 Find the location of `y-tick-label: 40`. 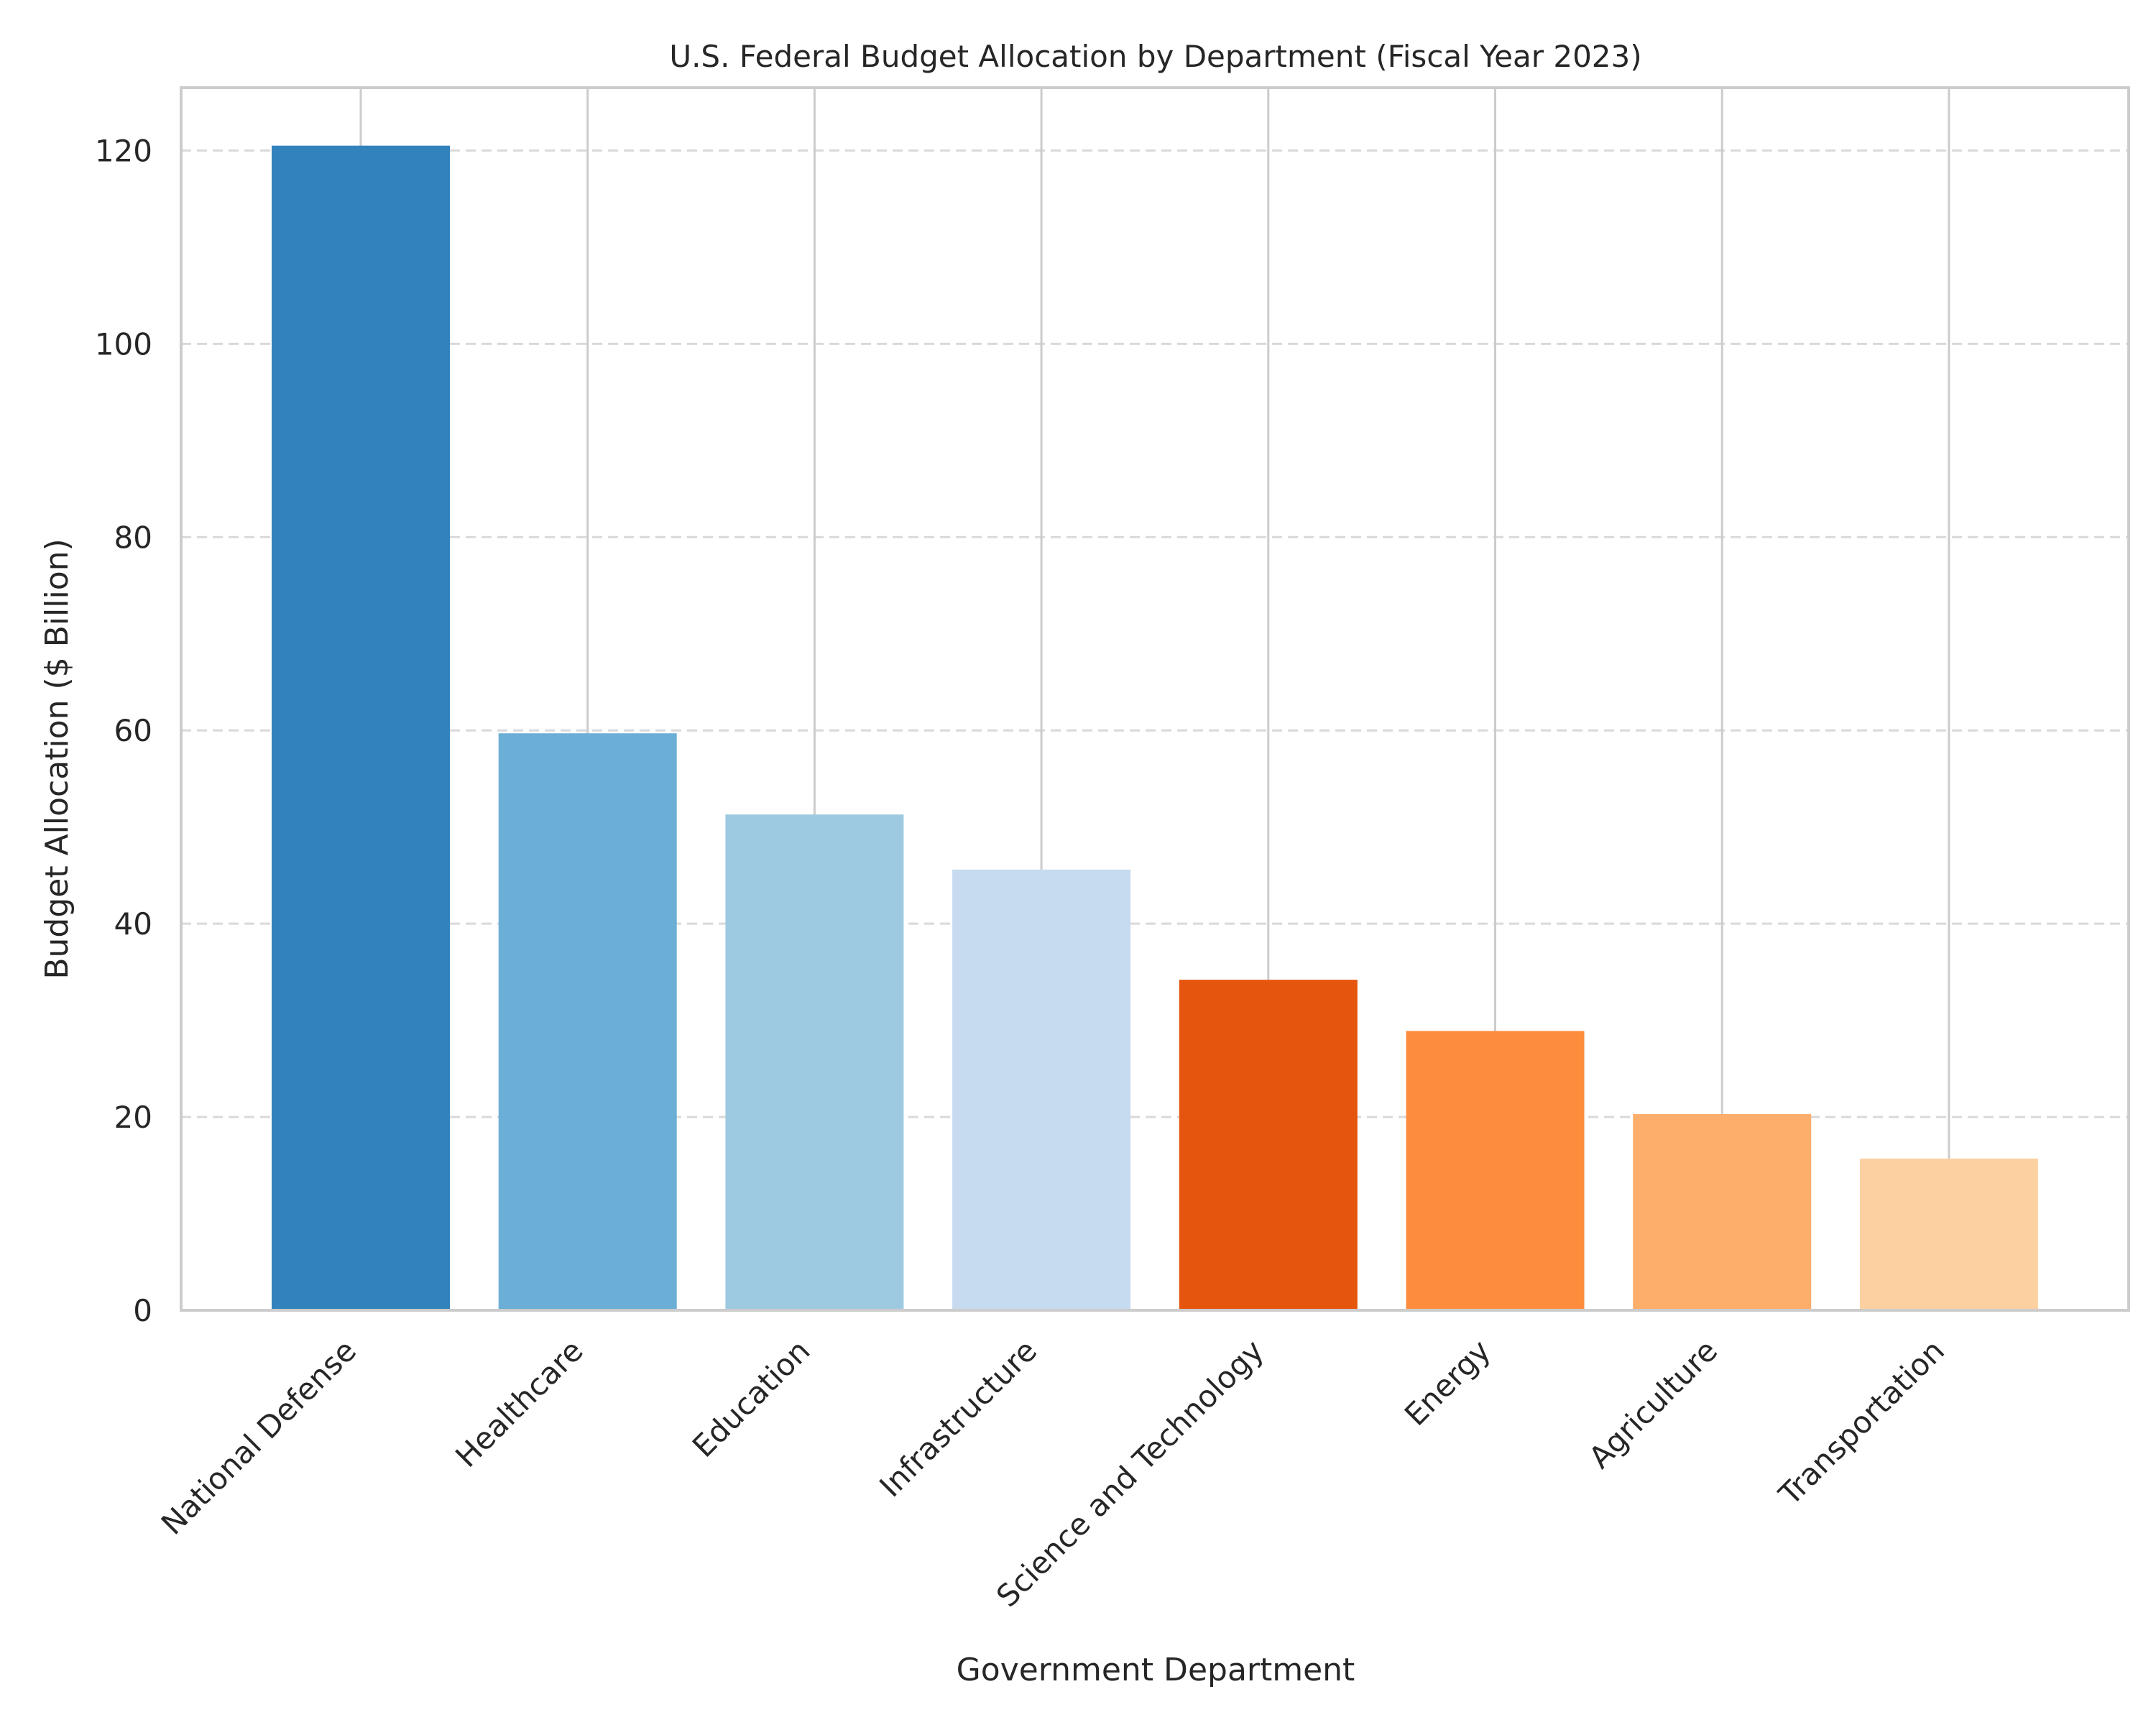

y-tick-label: 40 is located at coordinates (133, 924).